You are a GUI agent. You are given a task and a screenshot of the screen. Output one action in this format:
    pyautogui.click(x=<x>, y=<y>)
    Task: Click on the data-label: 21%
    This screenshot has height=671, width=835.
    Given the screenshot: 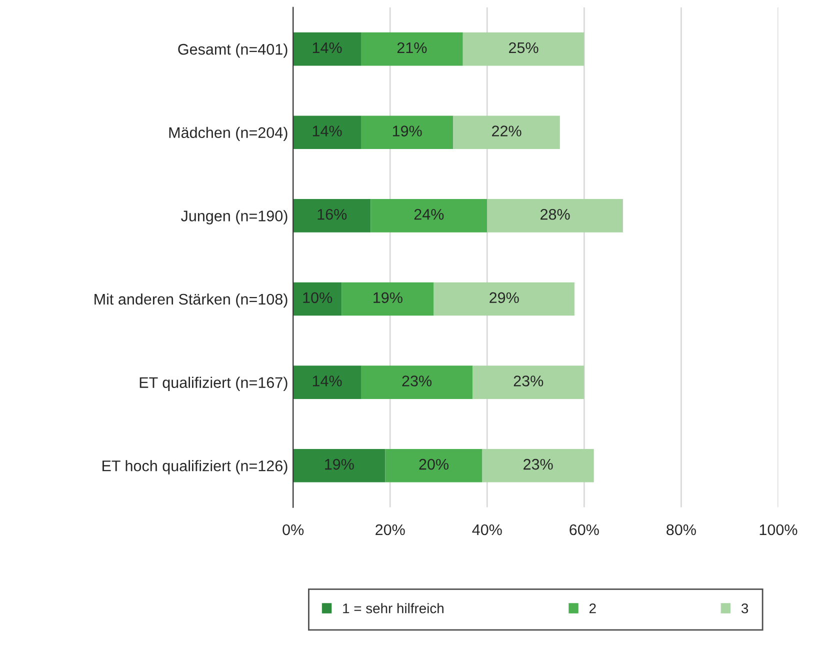 What is the action you would take?
    pyautogui.click(x=412, y=48)
    